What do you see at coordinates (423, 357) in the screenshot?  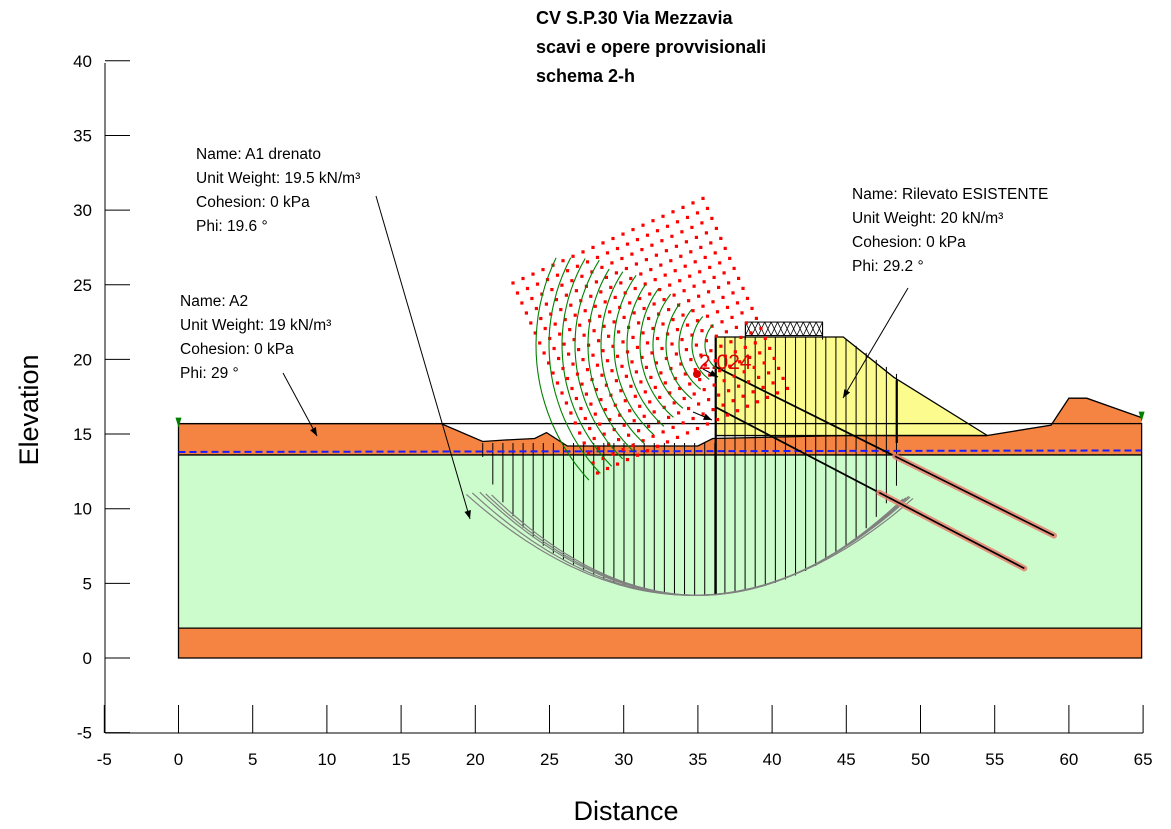 I see `leader-a1` at bounding box center [423, 357].